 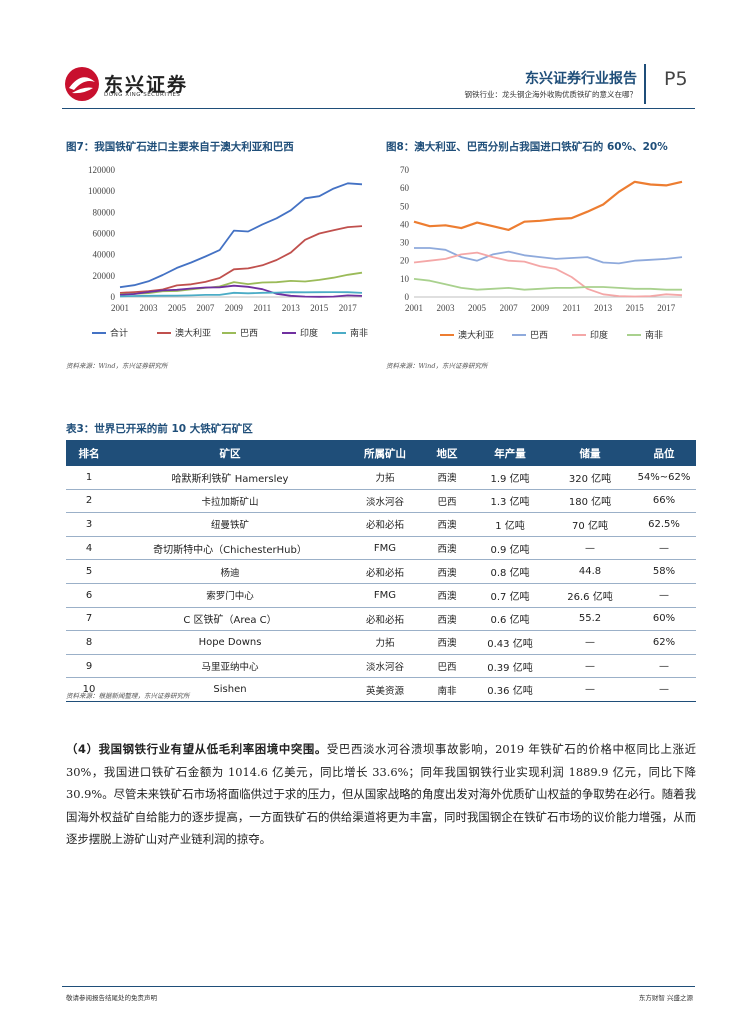 I want to click on table-row: 10 Sishen 英美资源 南非 0.36 亿吨 — —, so click(x=381, y=689).